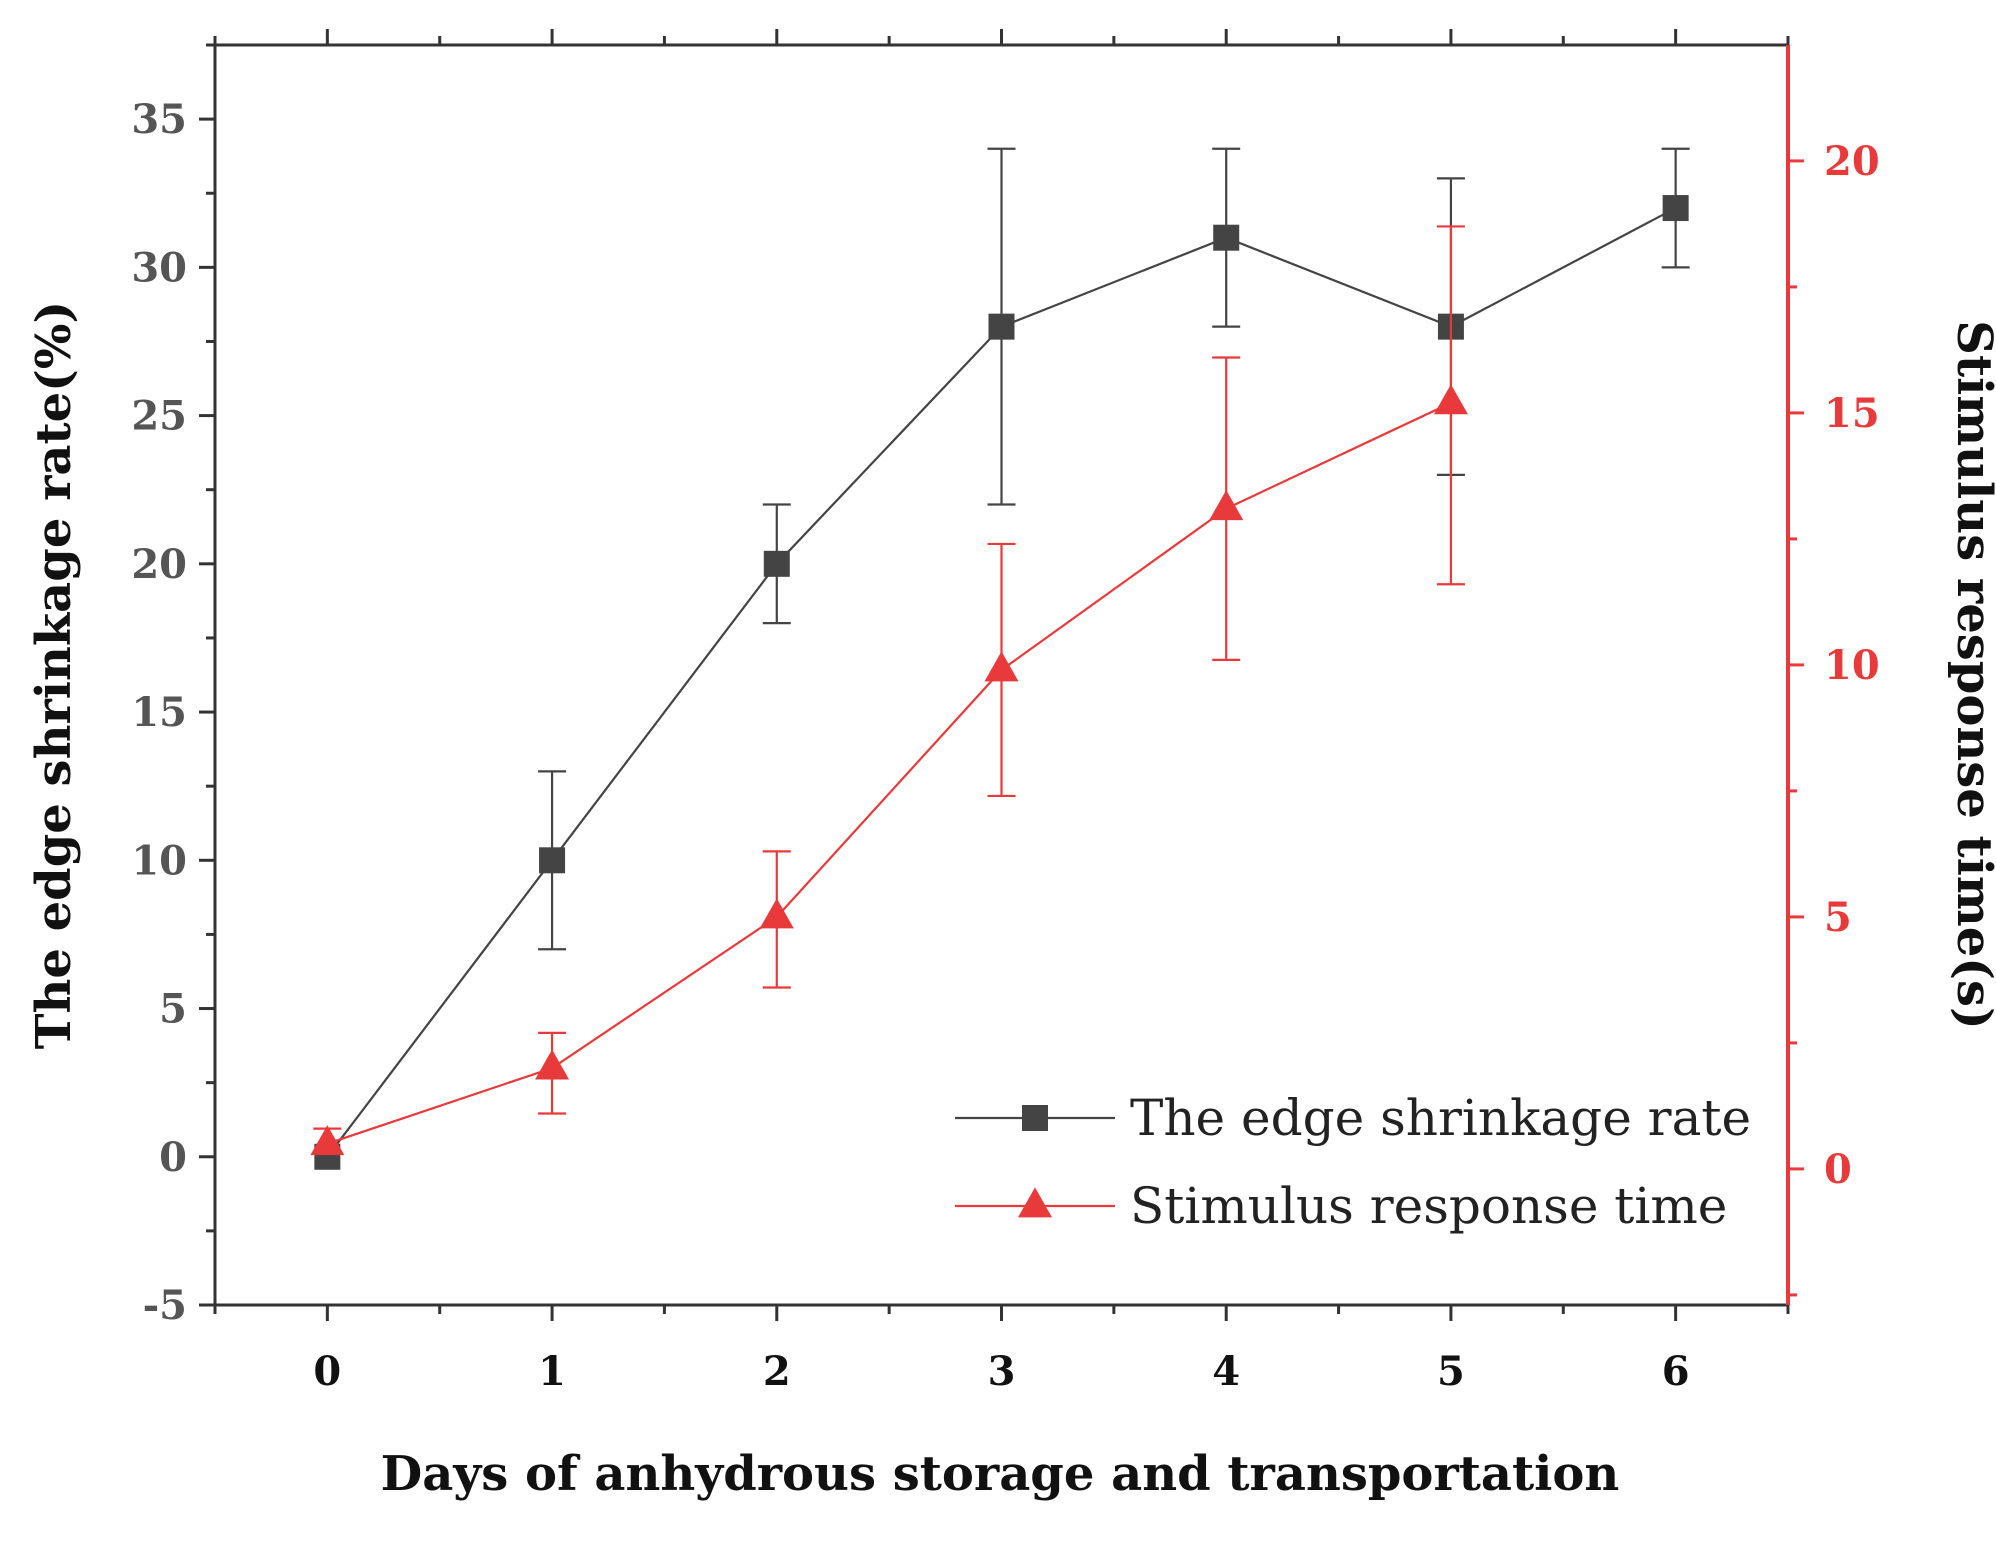 The image size is (1996, 1544). What do you see at coordinates (173, 1009) in the screenshot?
I see `left-y-tick-label: 5` at bounding box center [173, 1009].